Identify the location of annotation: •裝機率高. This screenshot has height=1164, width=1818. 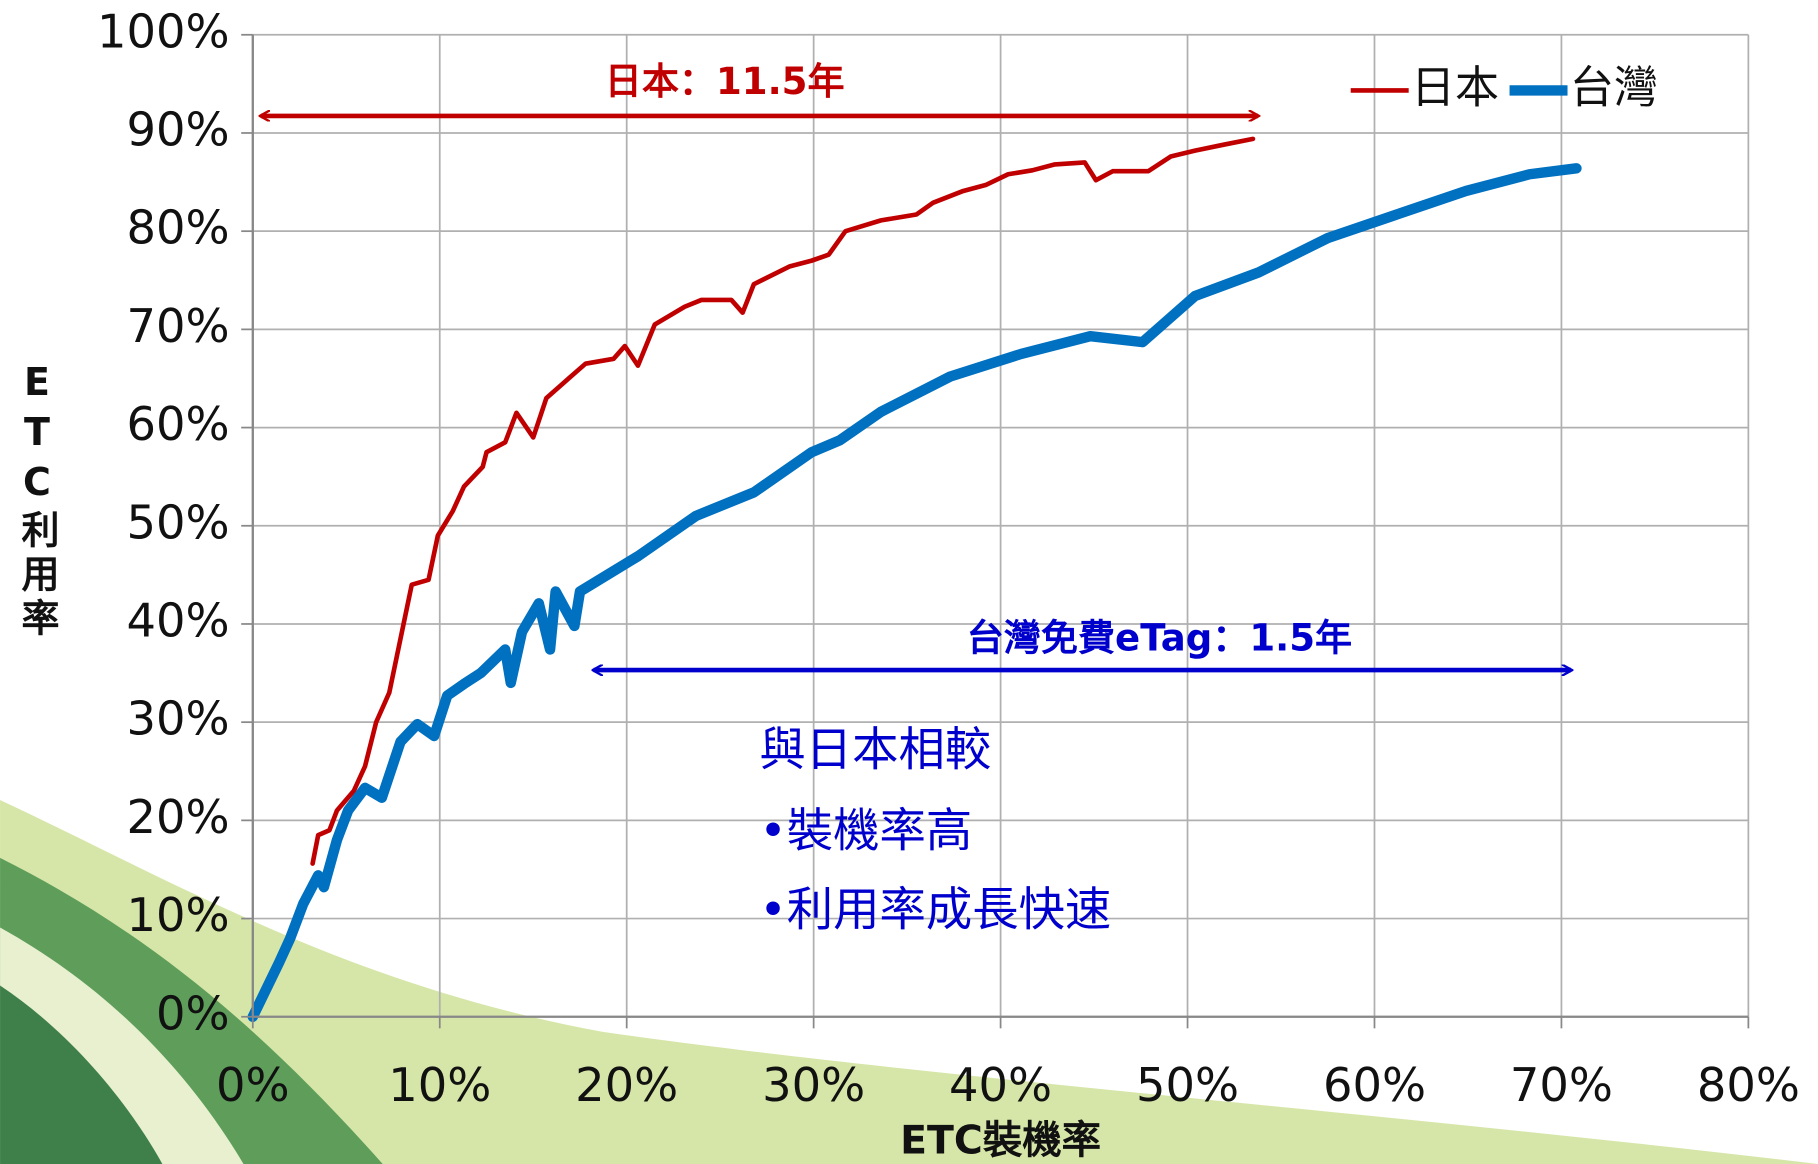
(865, 831).